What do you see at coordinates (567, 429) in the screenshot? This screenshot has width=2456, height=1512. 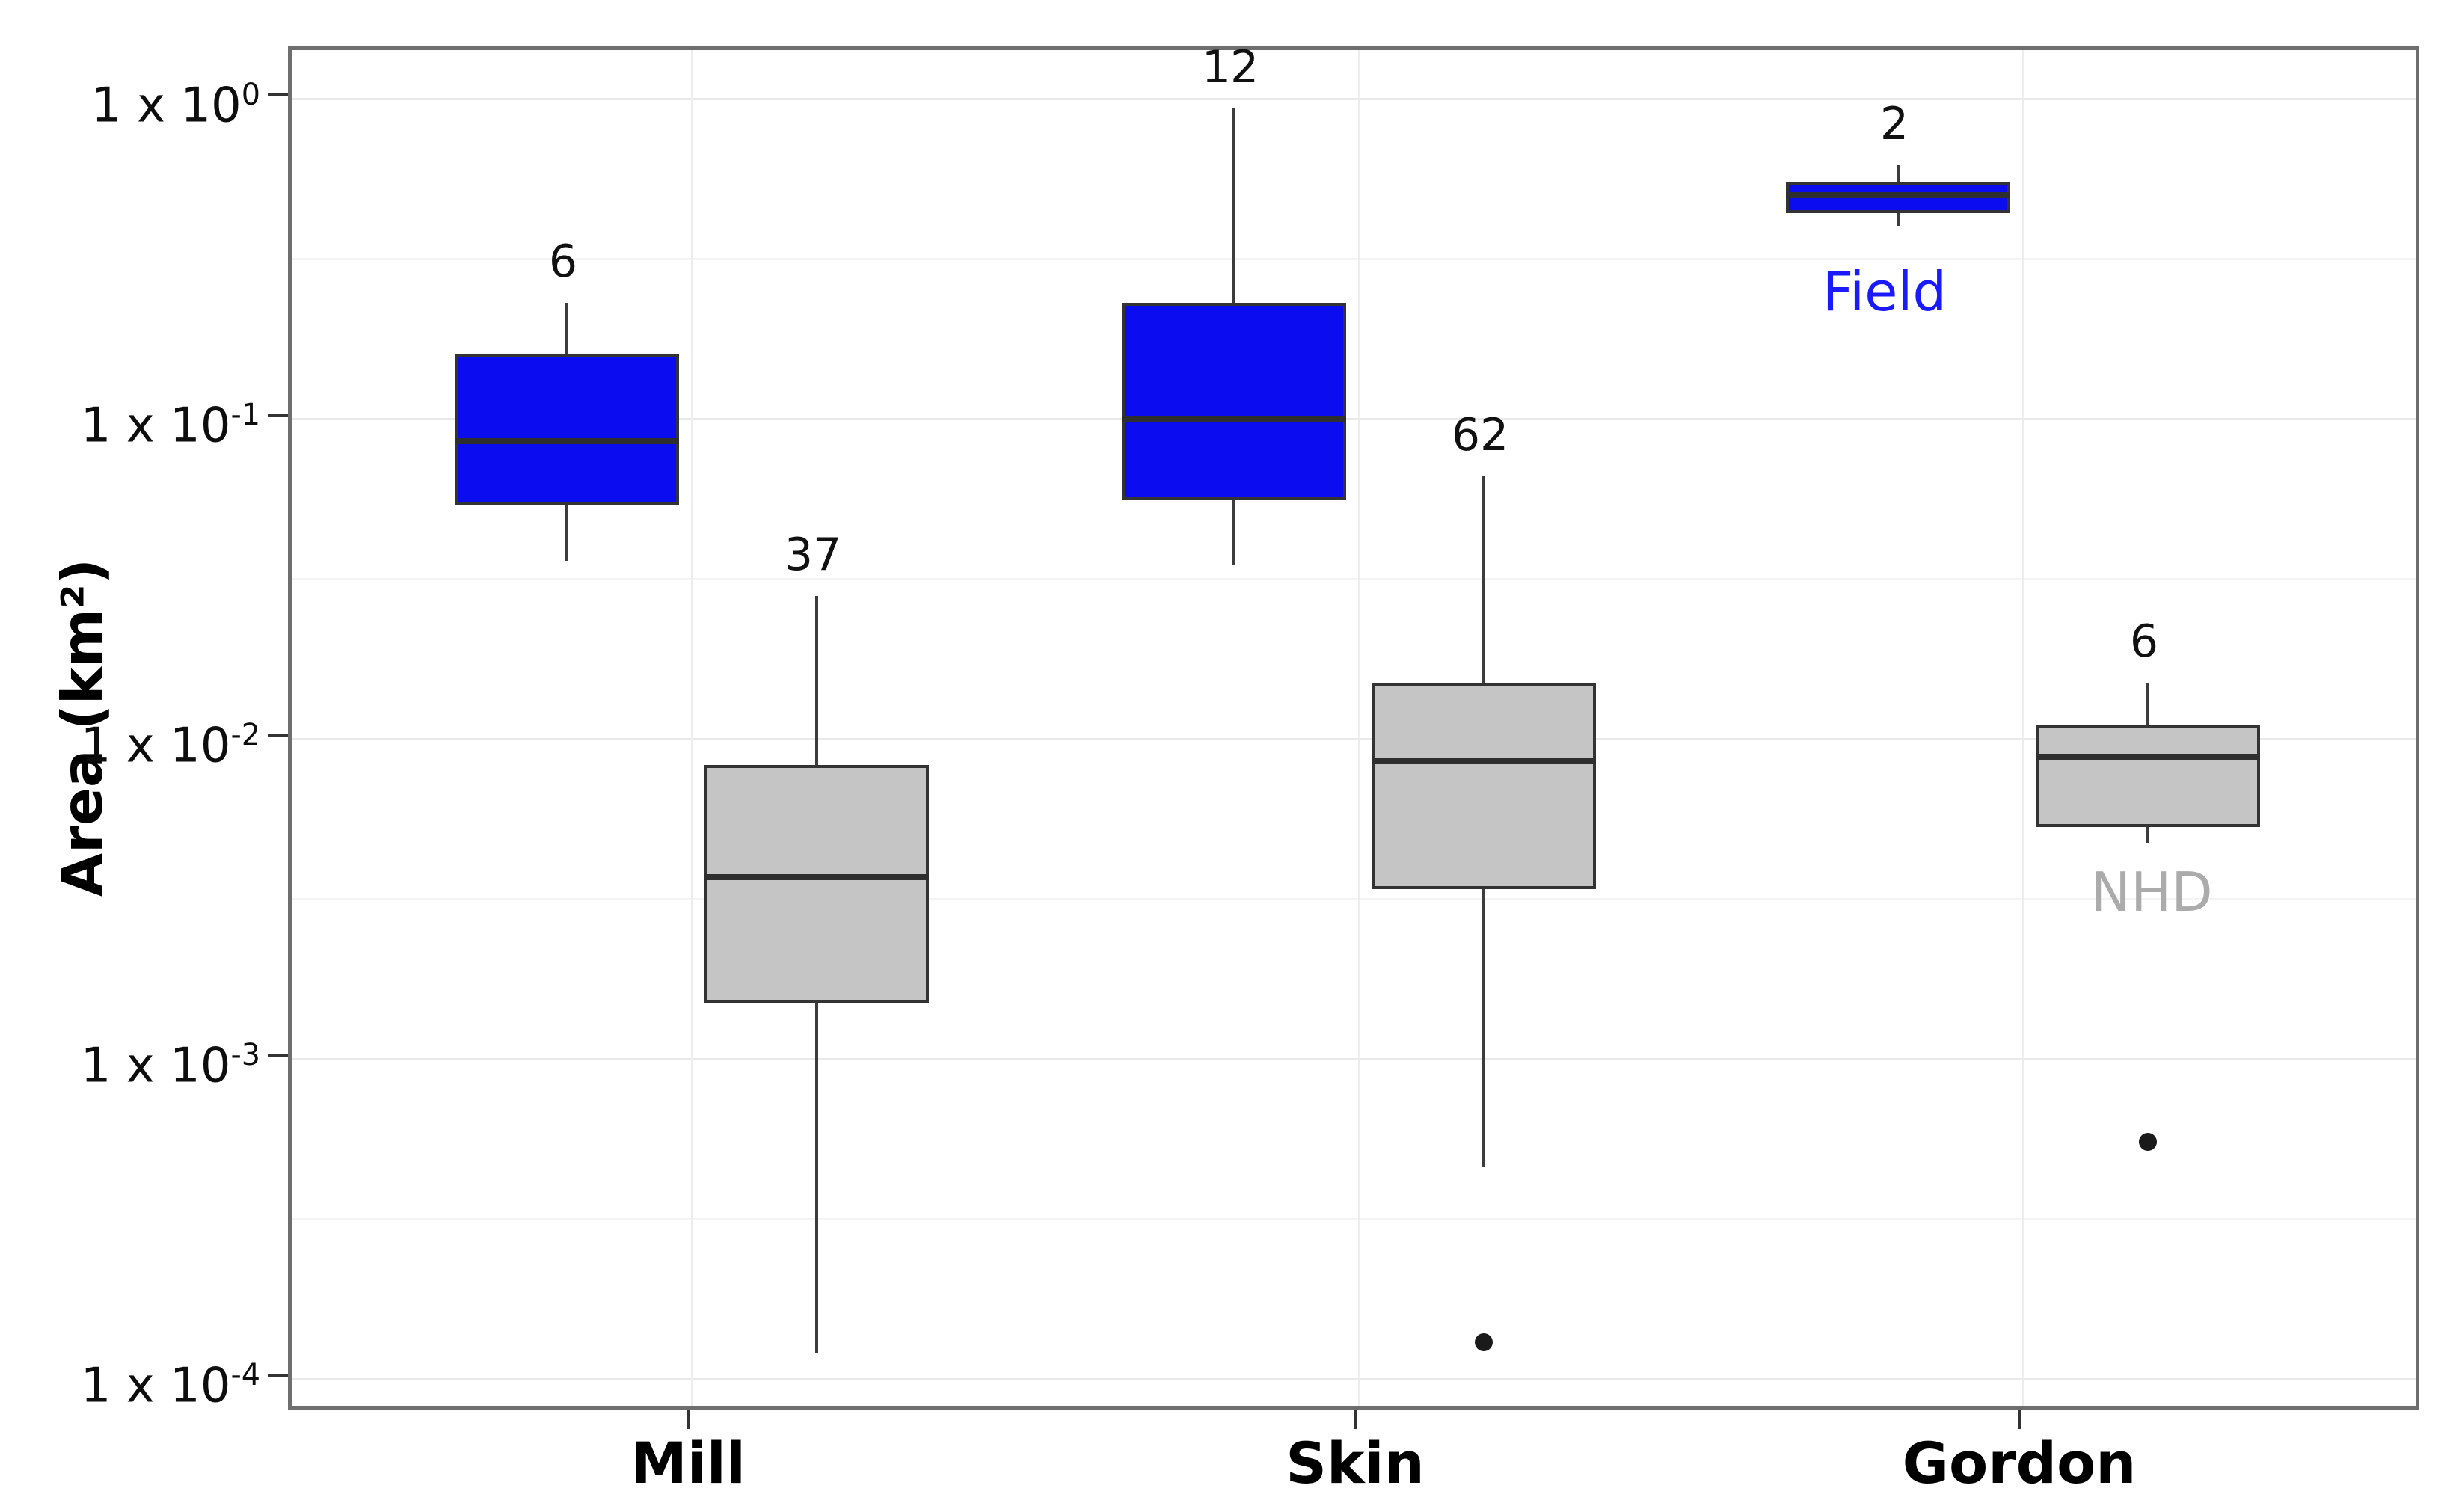 I see `box-mill-field` at bounding box center [567, 429].